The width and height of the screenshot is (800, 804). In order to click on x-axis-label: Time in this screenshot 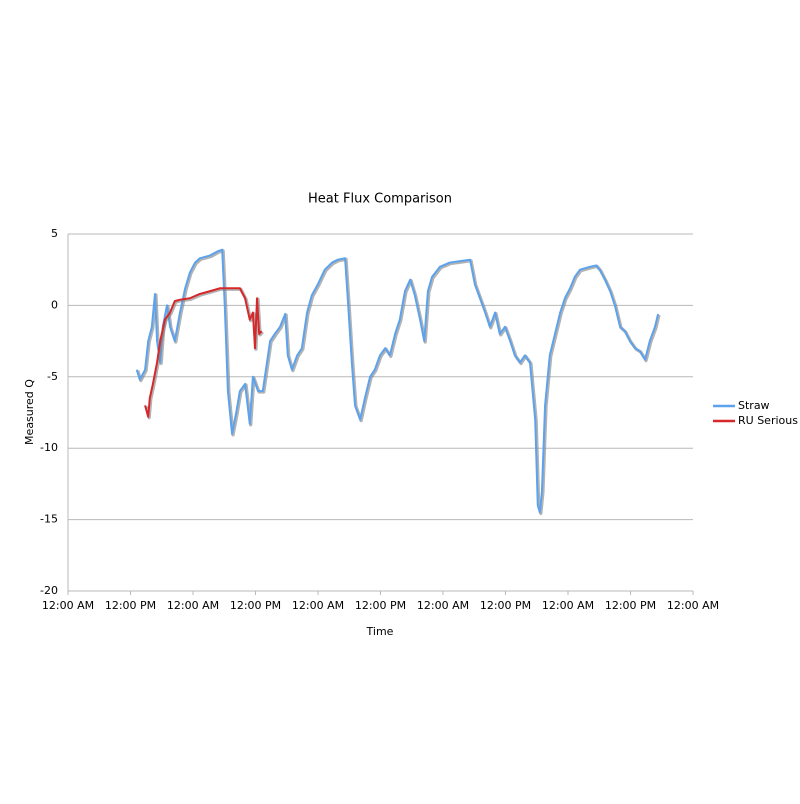, I will do `click(380, 631)`.